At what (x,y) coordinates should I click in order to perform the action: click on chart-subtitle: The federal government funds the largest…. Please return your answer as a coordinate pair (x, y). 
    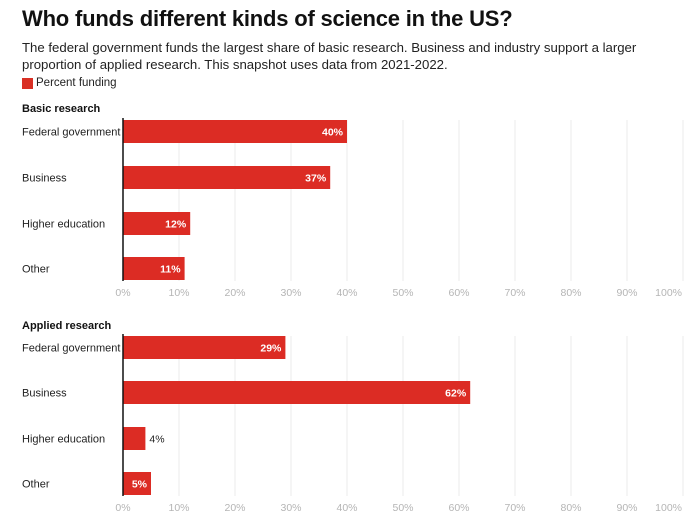
    Looking at the image, I should click on (329, 56).